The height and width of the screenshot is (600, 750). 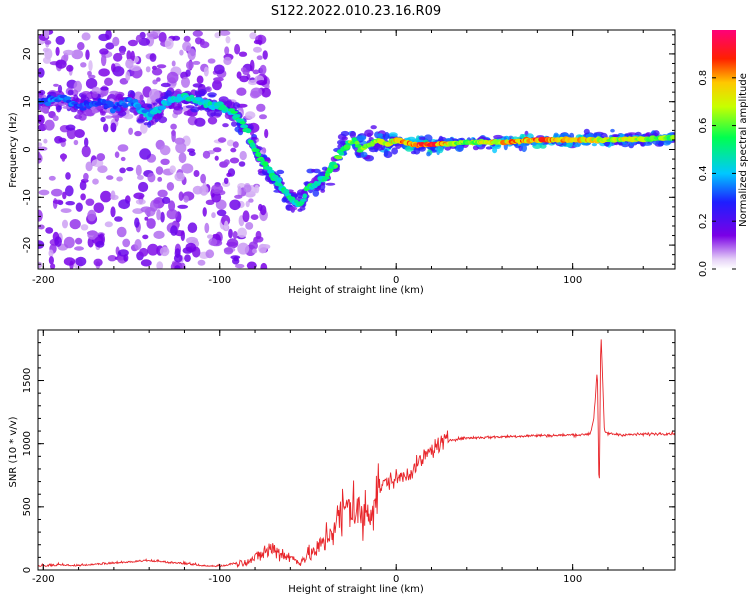 What do you see at coordinates (743, 150) in the screenshot?
I see `colorbar-label: Normalized spectral amplitude` at bounding box center [743, 150].